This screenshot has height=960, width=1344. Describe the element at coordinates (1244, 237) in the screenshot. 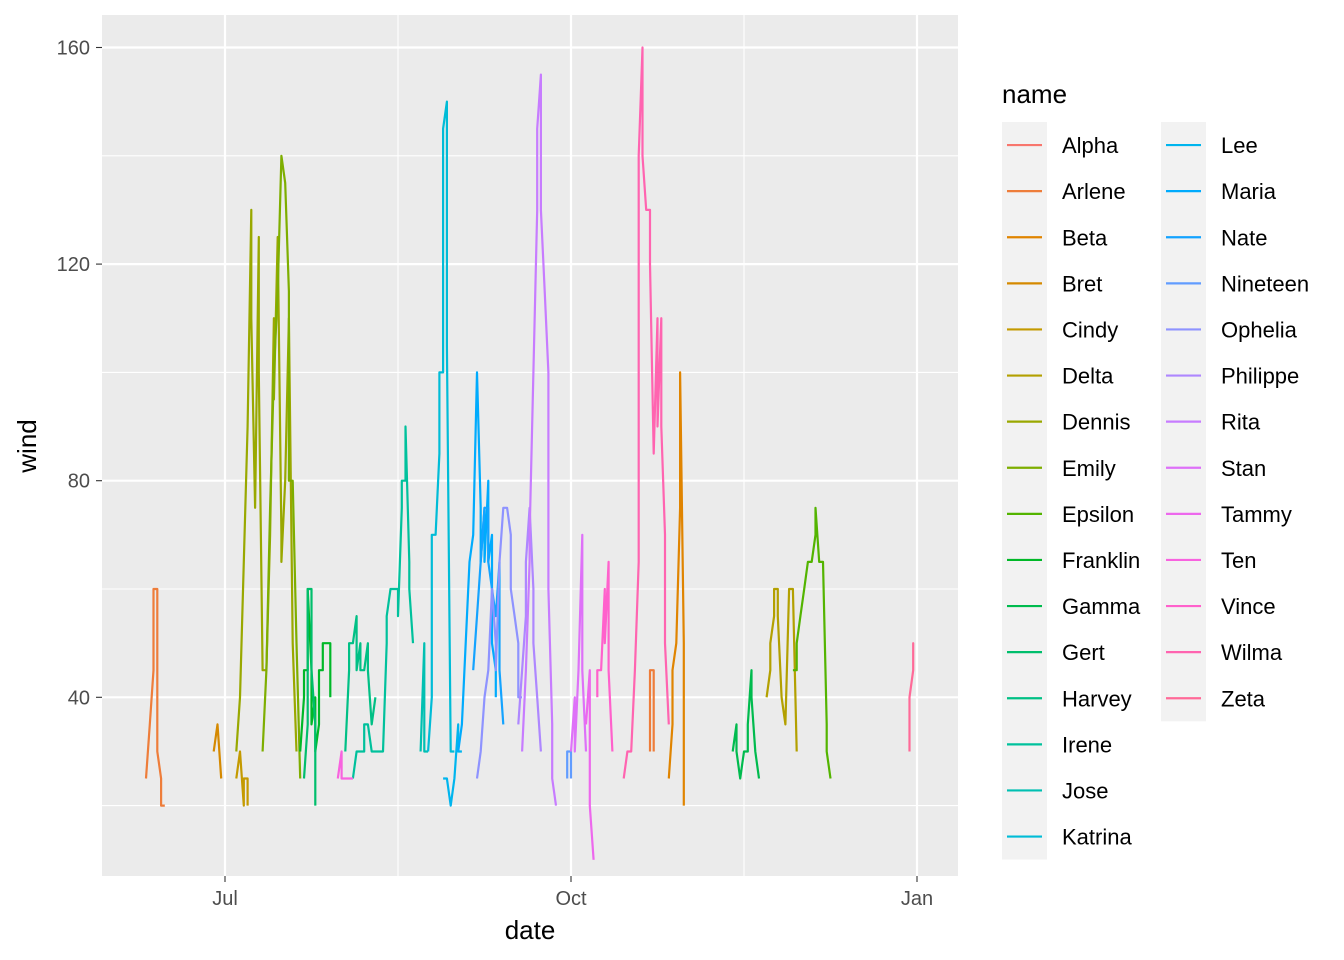

I see `legend-label: Nate` at that location.